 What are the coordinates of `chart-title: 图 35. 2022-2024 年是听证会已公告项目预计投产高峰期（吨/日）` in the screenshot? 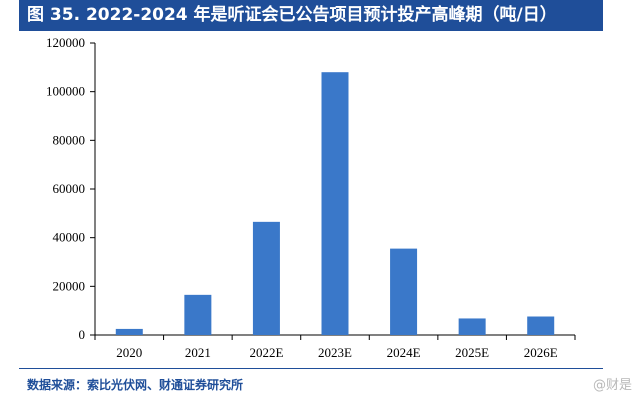 It's located at (311, 15).